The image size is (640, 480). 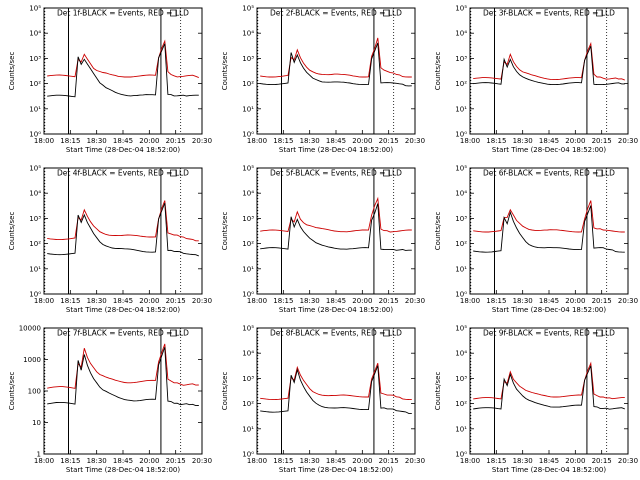 What do you see at coordinates (39, 455) in the screenshot?
I see `y-tick-label: 1` at bounding box center [39, 455].